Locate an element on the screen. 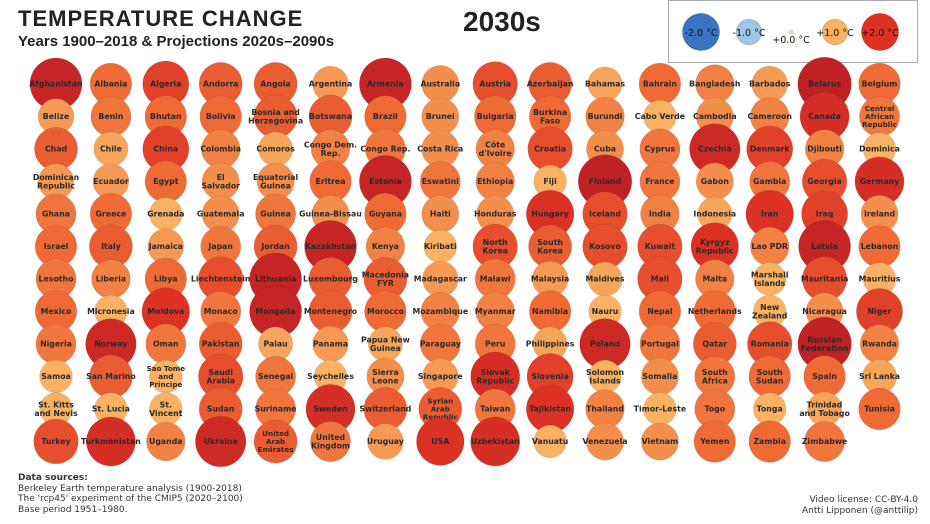 This screenshot has height=524, width=930. country-label: Sweden is located at coordinates (330, 409).